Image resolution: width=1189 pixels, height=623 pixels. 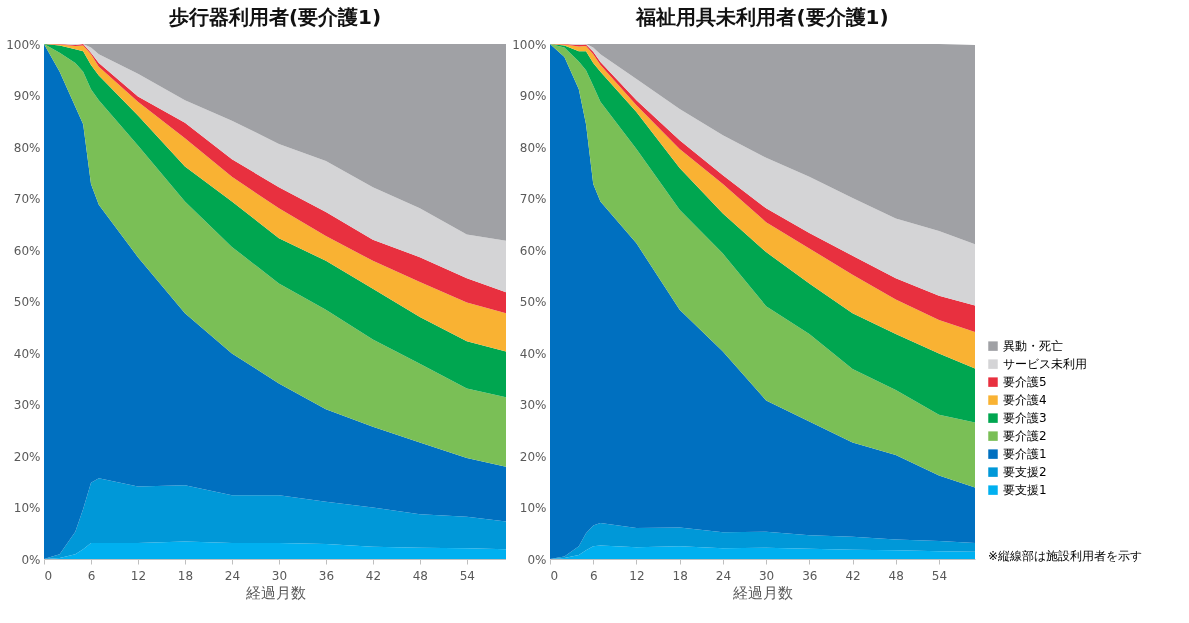 What do you see at coordinates (1065, 556) in the screenshot?
I see `text: ※縦線部は施設利用者を示す` at bounding box center [1065, 556].